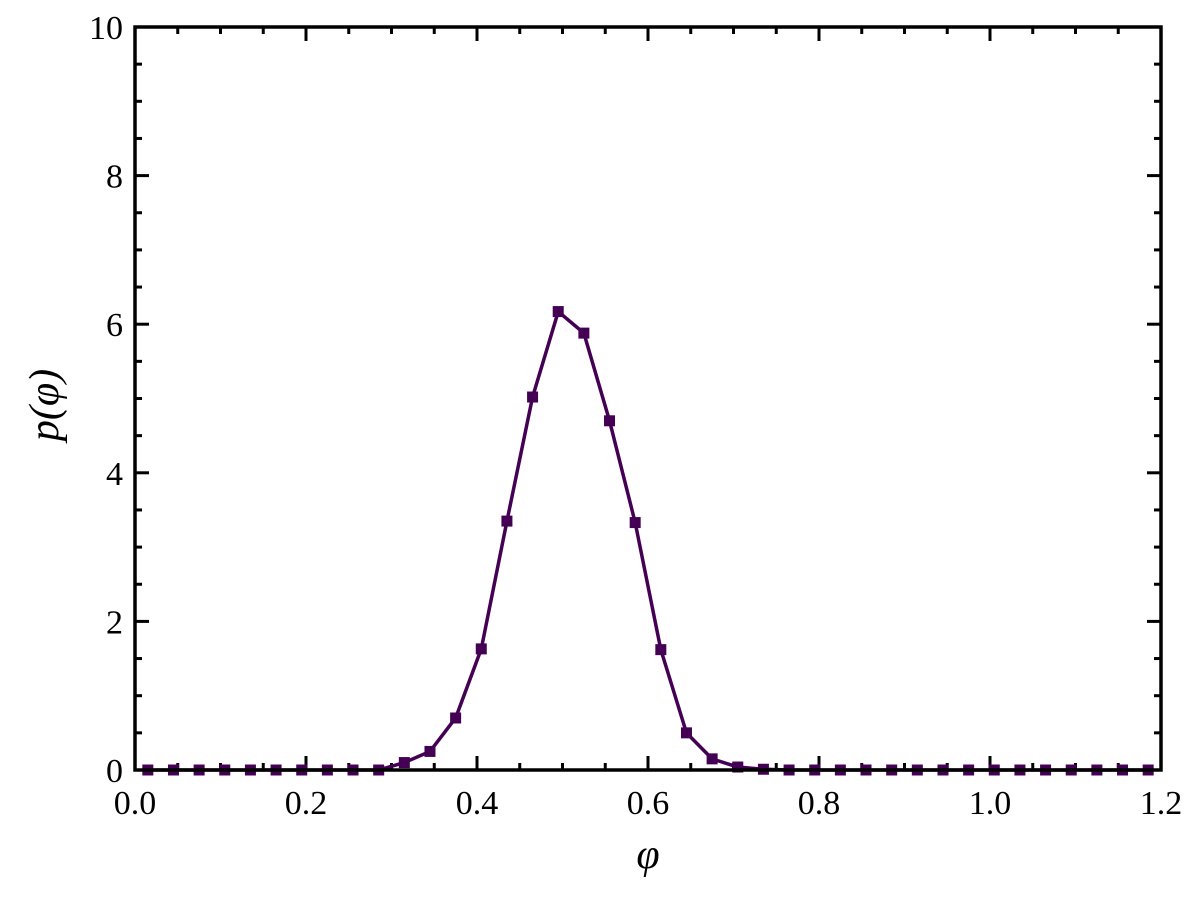  Describe the element at coordinates (114, 177) in the screenshot. I see `y-tick-label: 8` at that location.